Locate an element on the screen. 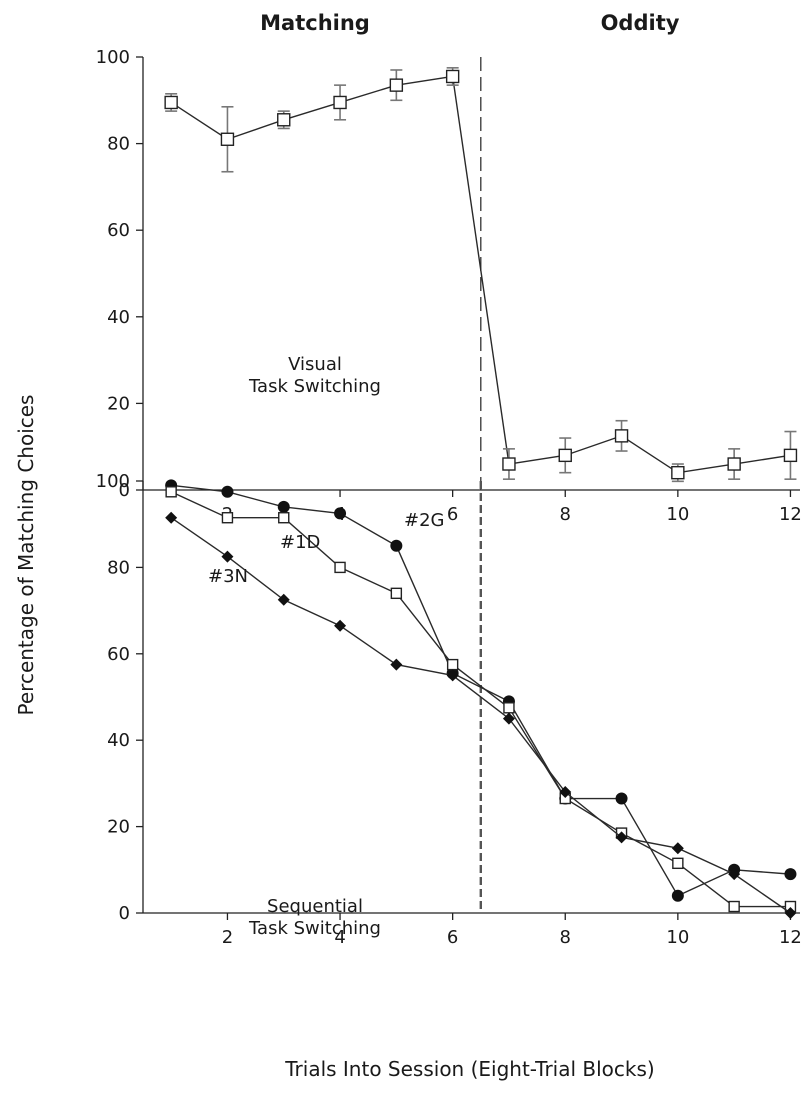 The width and height of the screenshot is (811, 1094). panel-annotation-line: Visual is located at coordinates (315, 364).